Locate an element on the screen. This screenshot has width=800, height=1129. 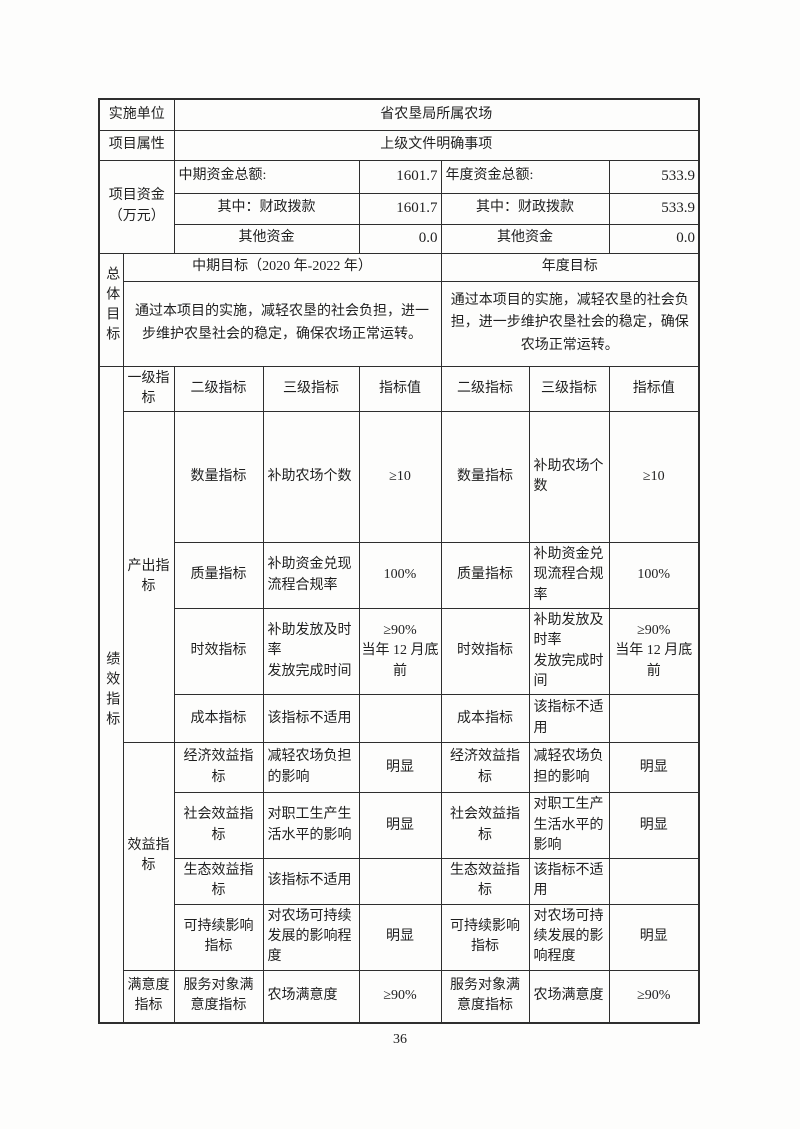
indicator-row-cost: 成本指标 该指标不适用 成本指标 该指标不适用 is located at coordinates (399, 719).